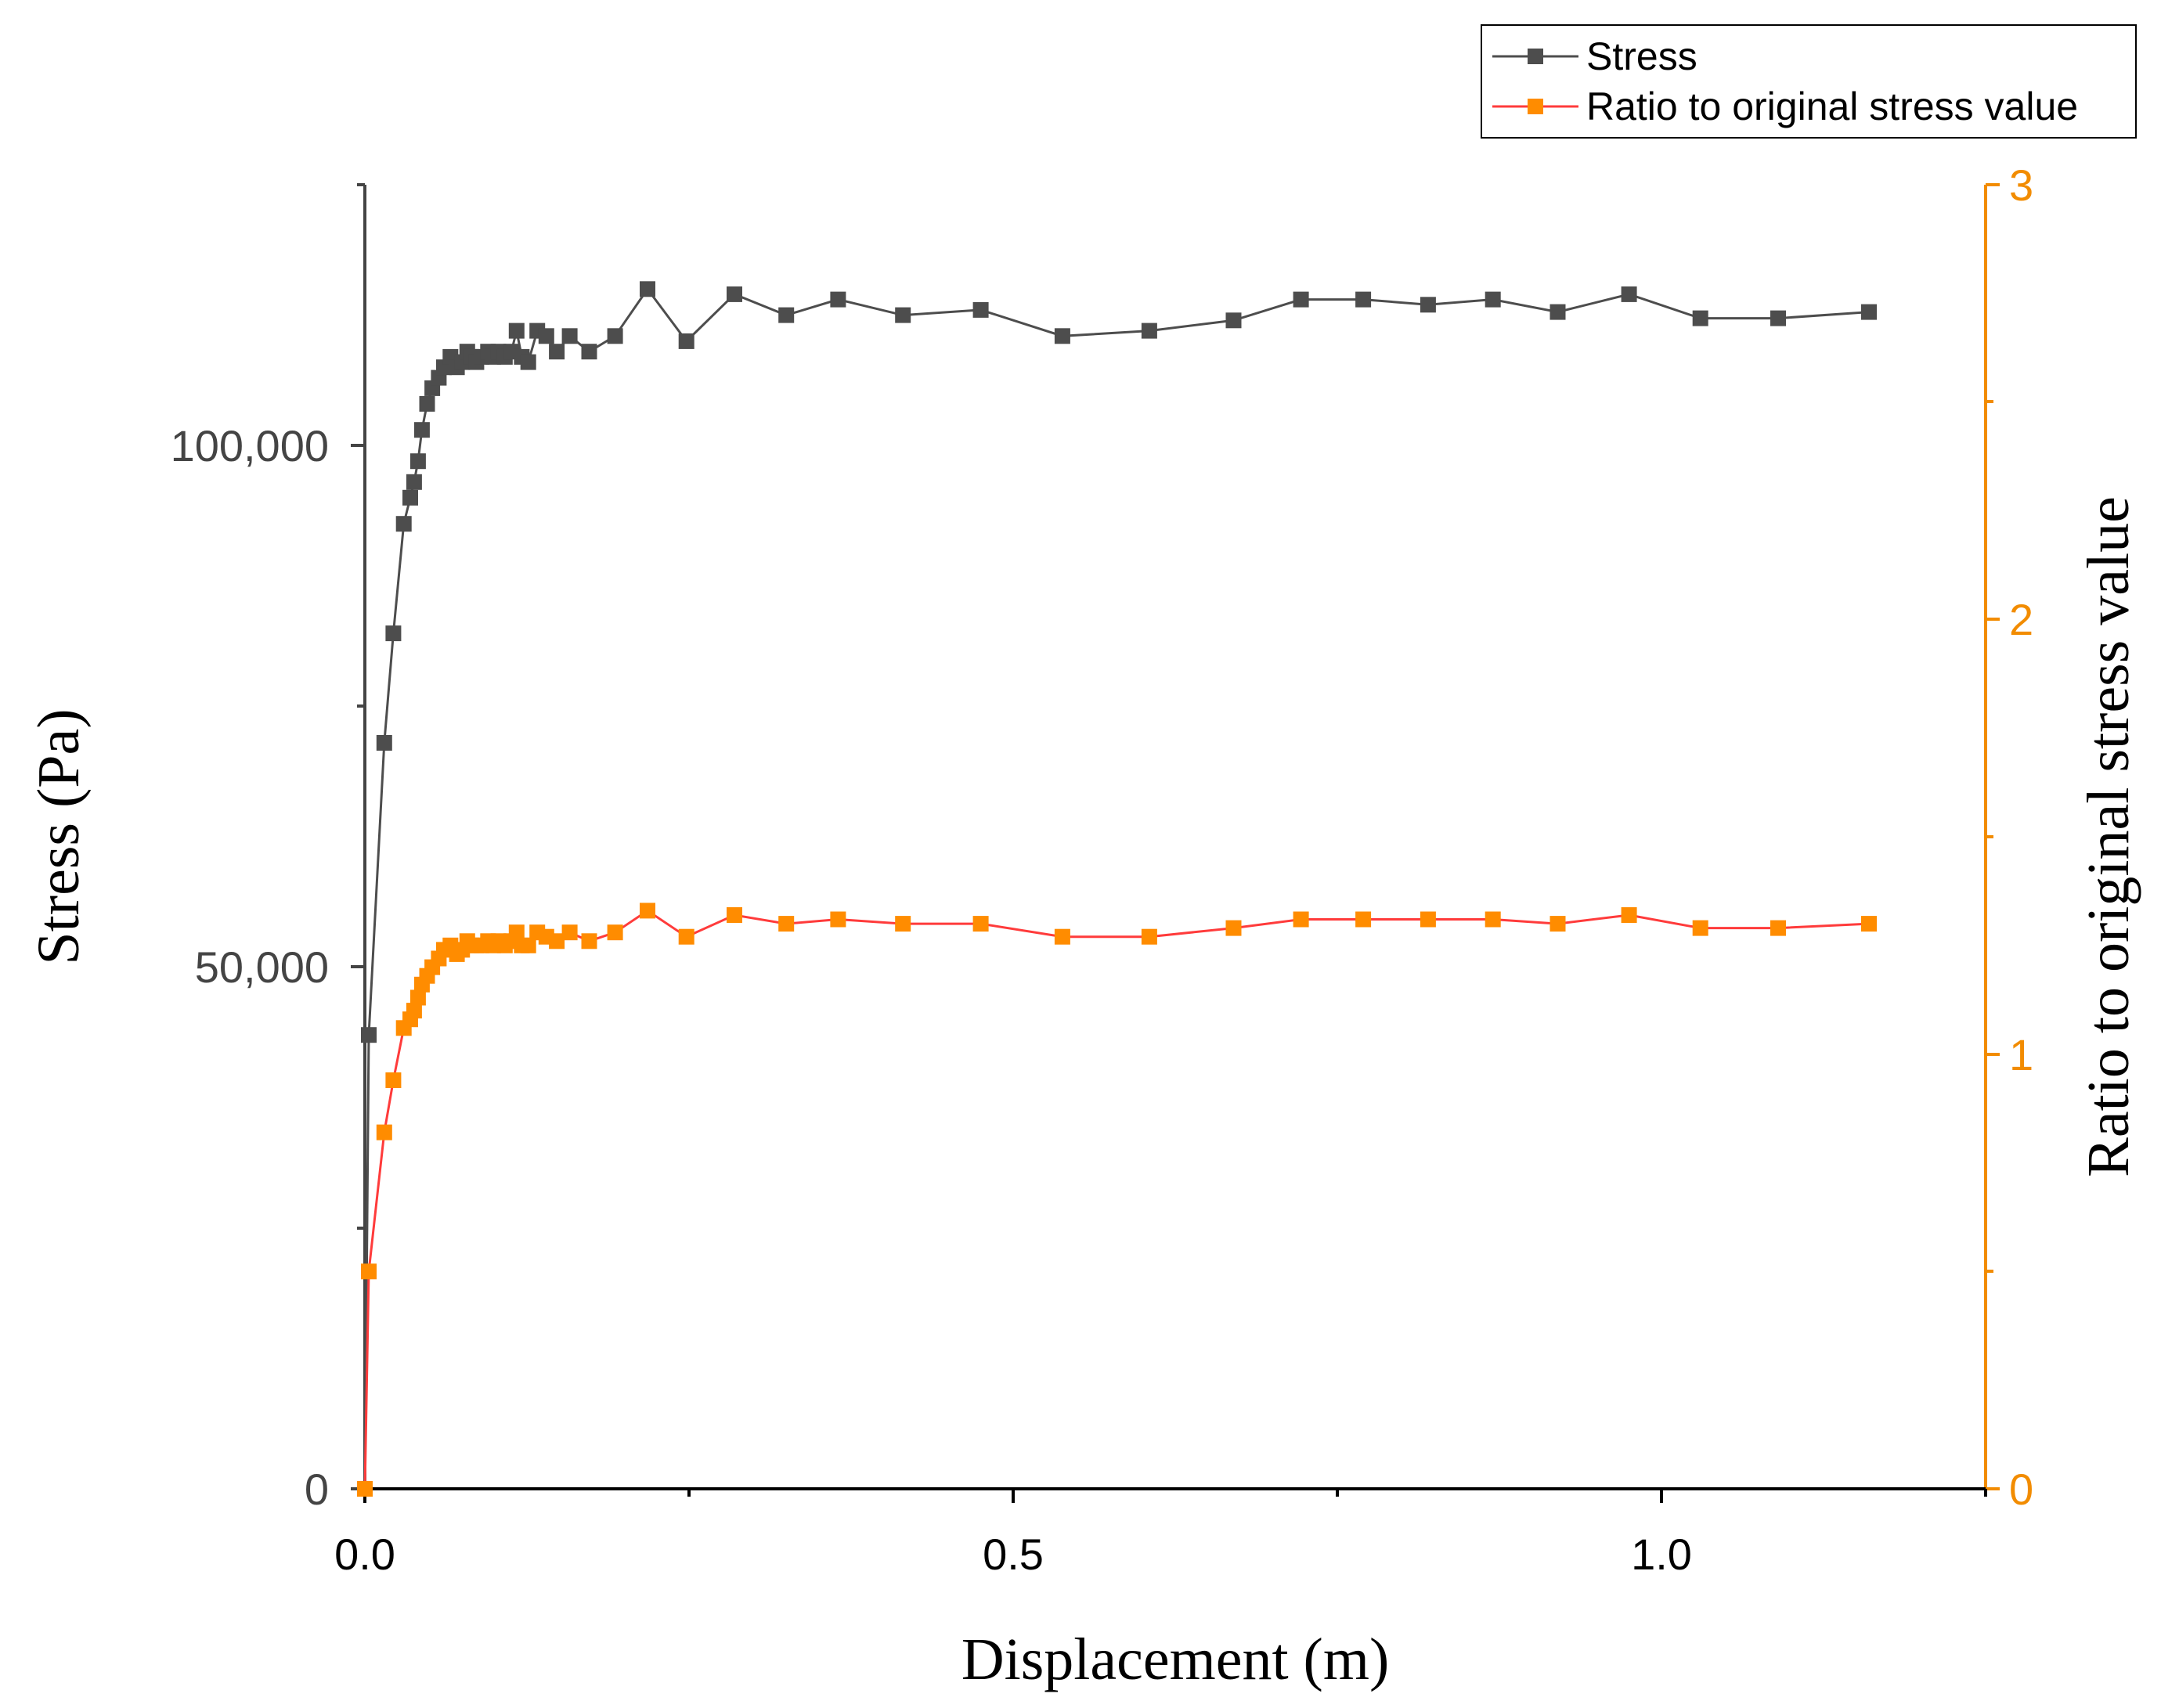 The height and width of the screenshot is (1708, 2161). I want to click on right-tick-labels: 0 1 2 3, so click(2021, 837).